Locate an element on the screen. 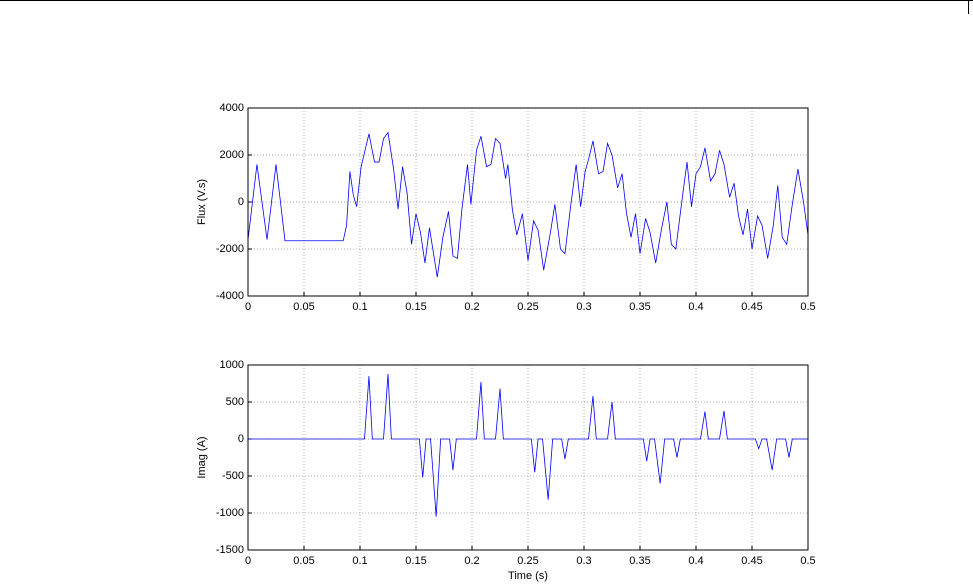 The height and width of the screenshot is (585, 973). y-tick-label: 2000 is located at coordinates (232, 155).